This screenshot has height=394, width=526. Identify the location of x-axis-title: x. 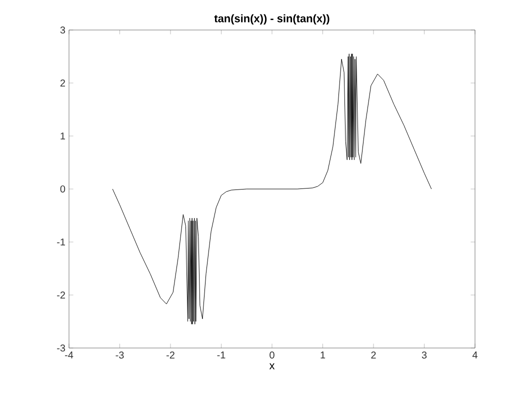
(272, 366).